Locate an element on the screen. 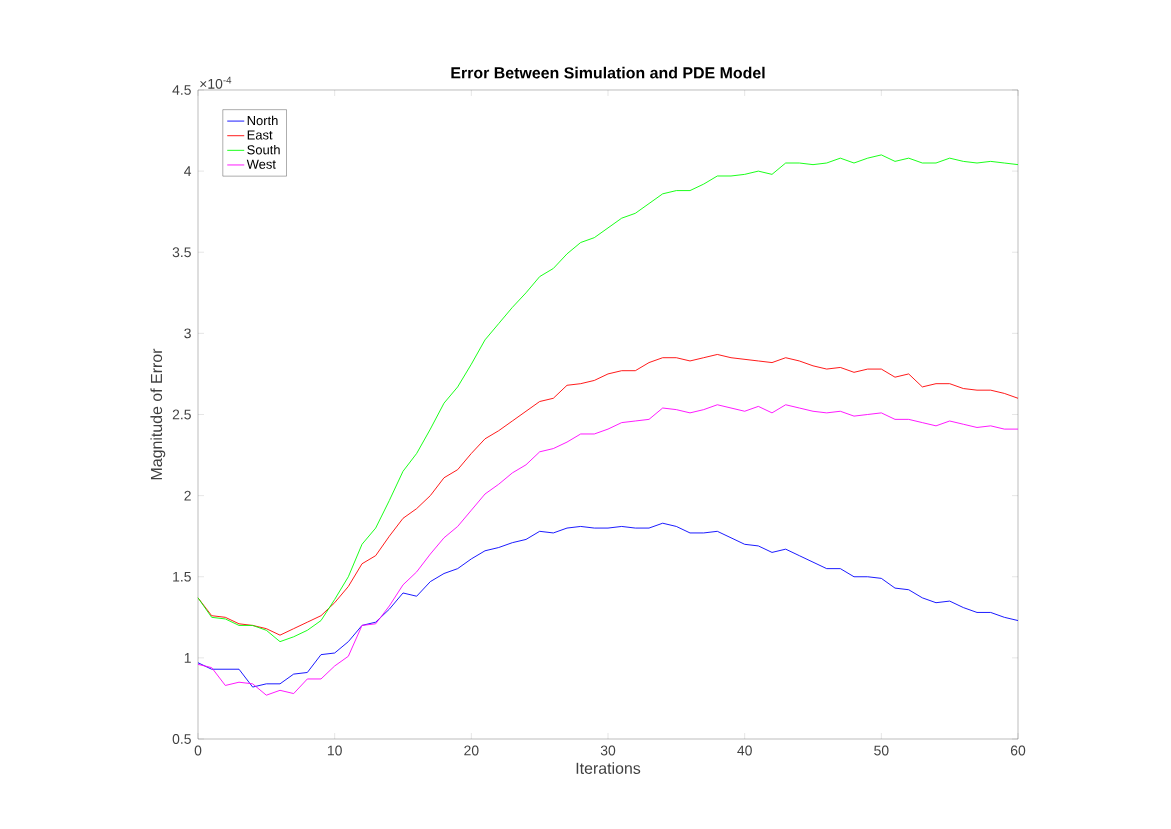  y-tick-label: 4.5 is located at coordinates (181, 90).